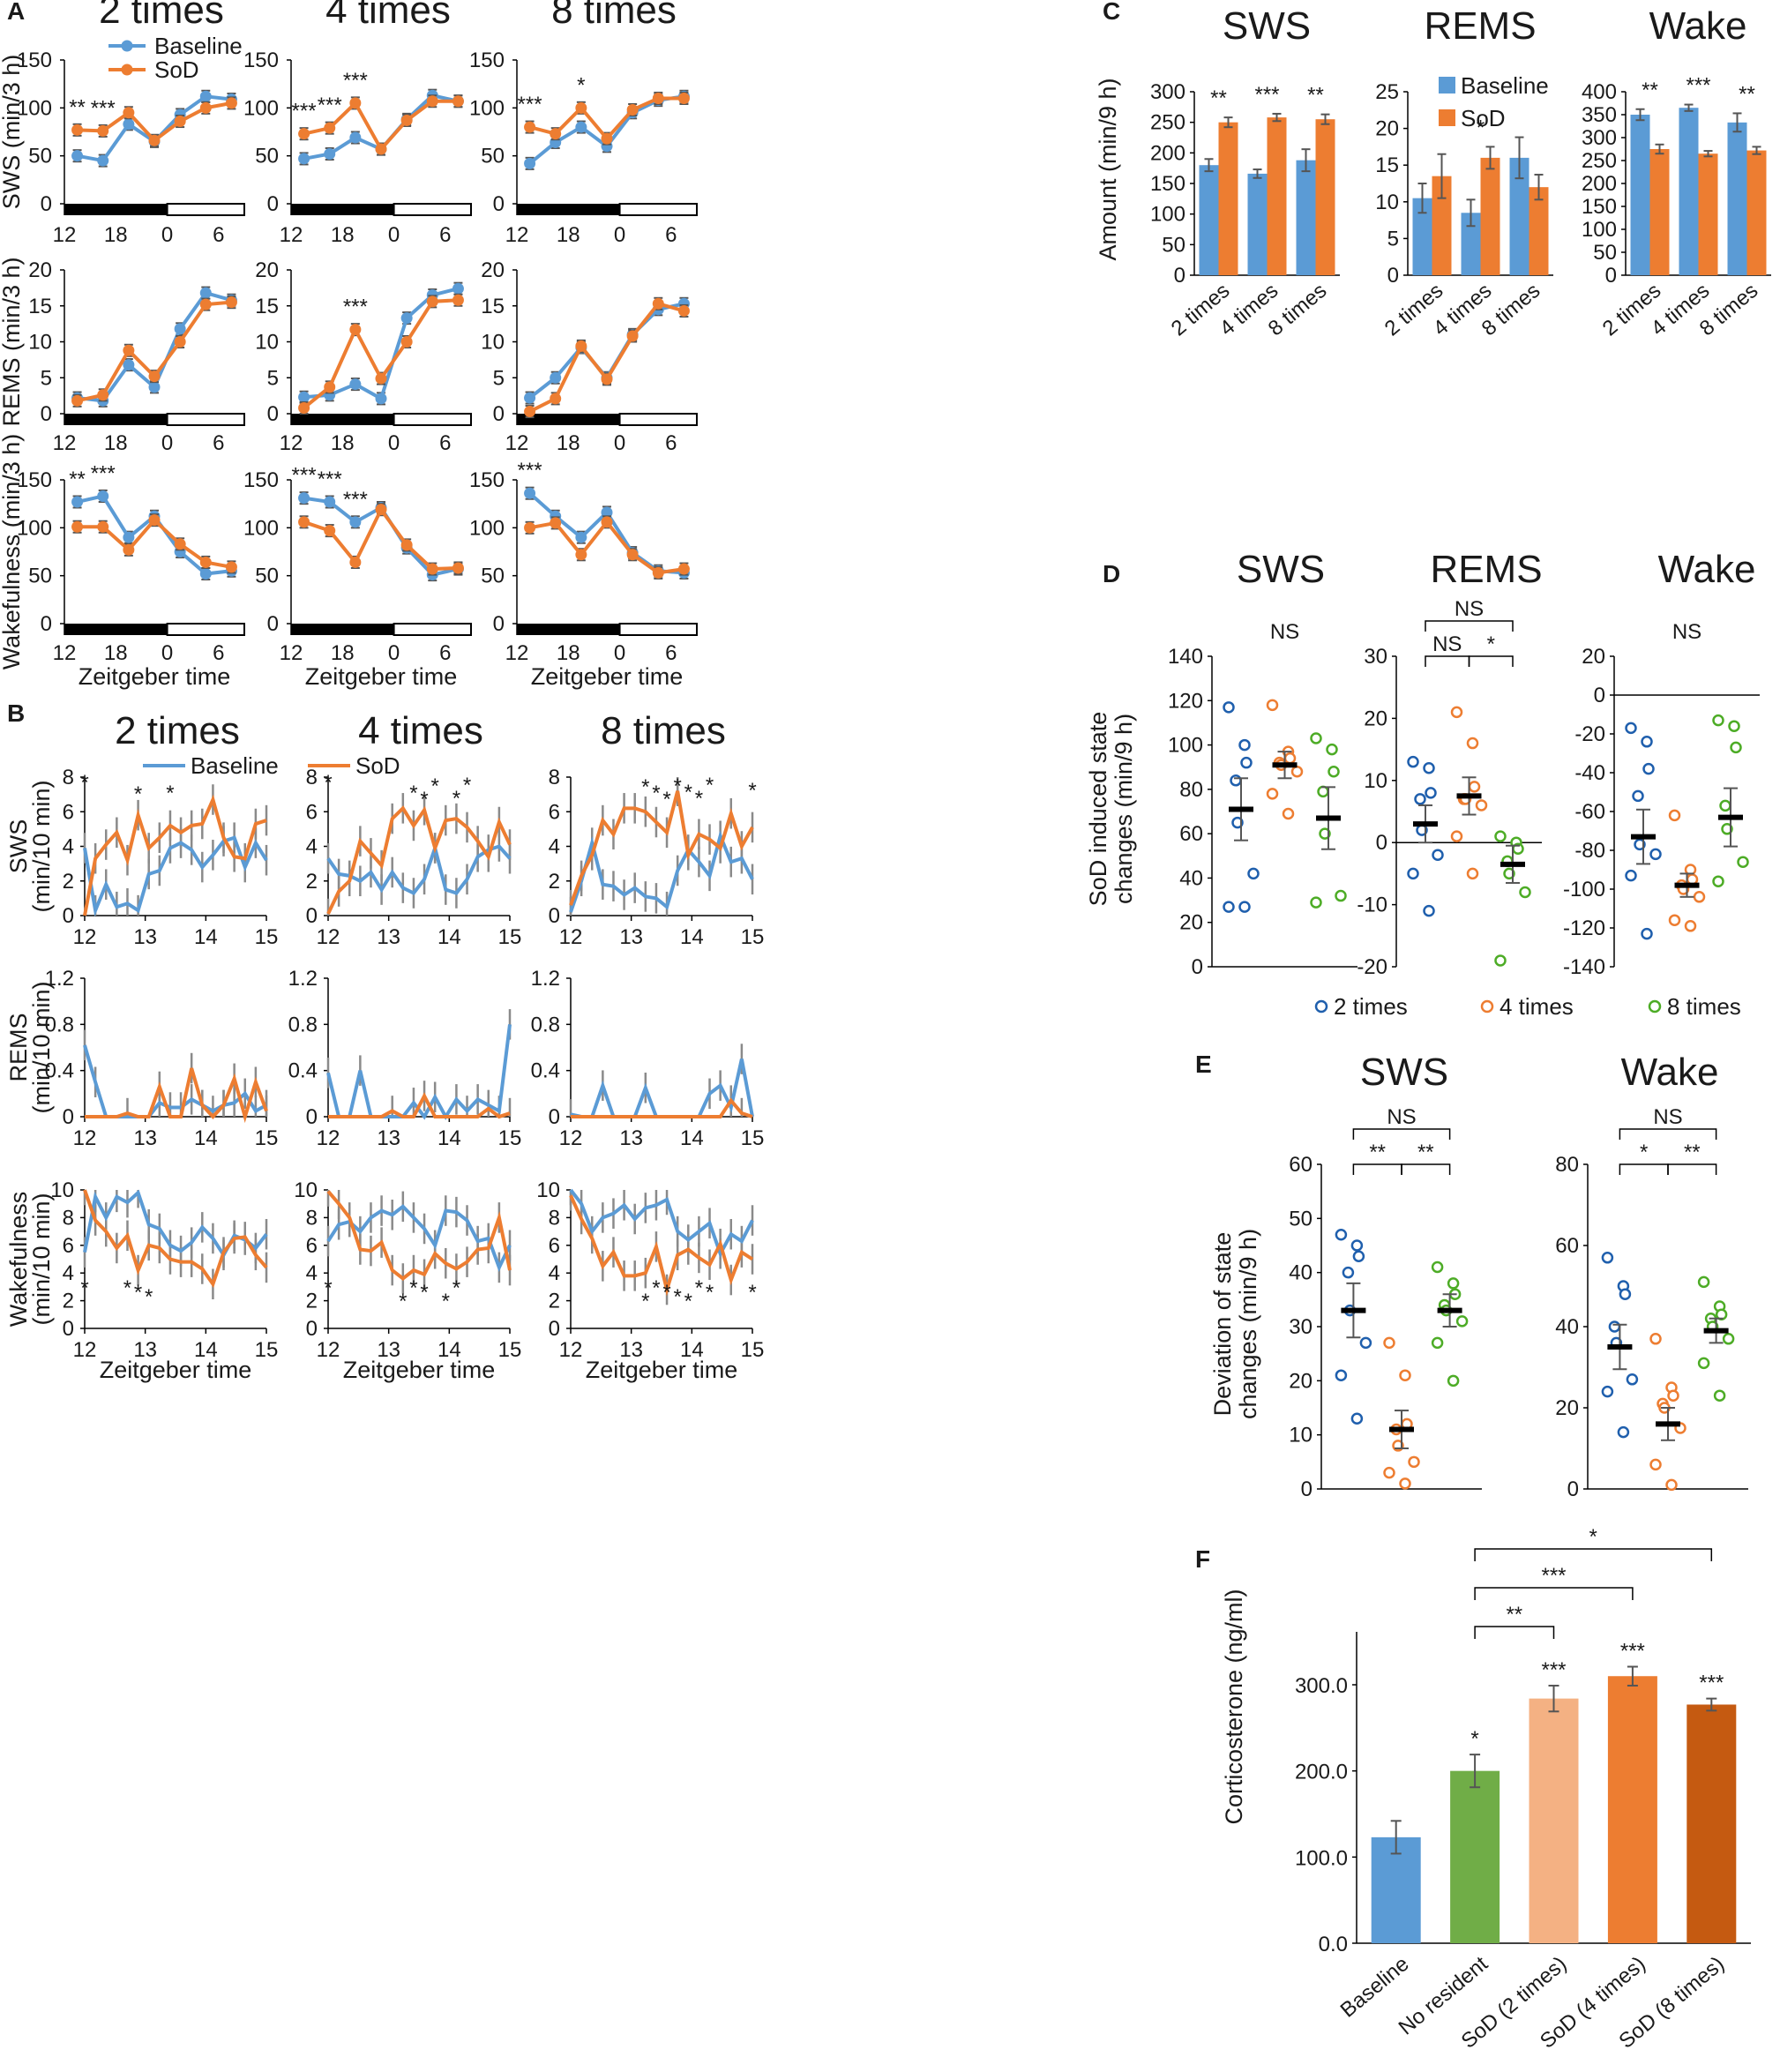  Describe the element at coordinates (1234, 1706) in the screenshot. I see `panel-f-ylabel: Corticosterone (ng/ml)` at that location.